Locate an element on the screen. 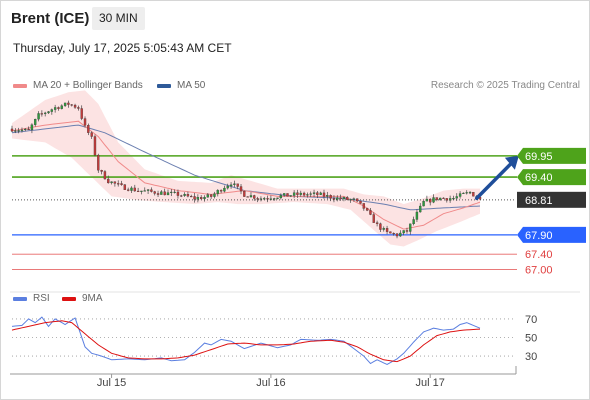  rsi-9ma-line is located at coordinates (246, 341).